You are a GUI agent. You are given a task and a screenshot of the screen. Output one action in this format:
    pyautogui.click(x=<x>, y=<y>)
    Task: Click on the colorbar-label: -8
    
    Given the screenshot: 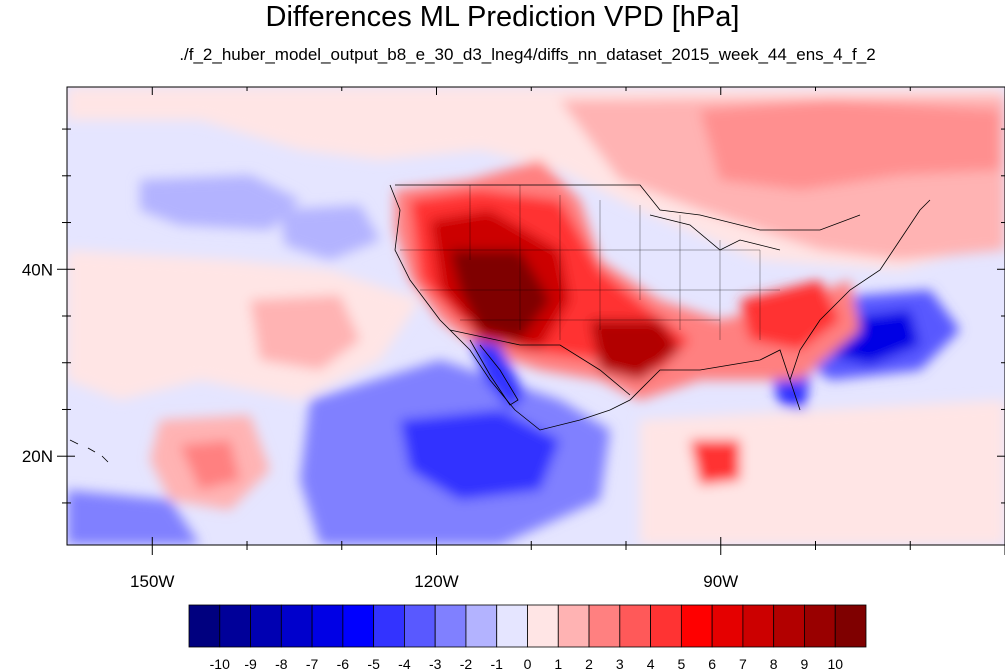 What is the action you would take?
    pyautogui.click(x=281, y=664)
    